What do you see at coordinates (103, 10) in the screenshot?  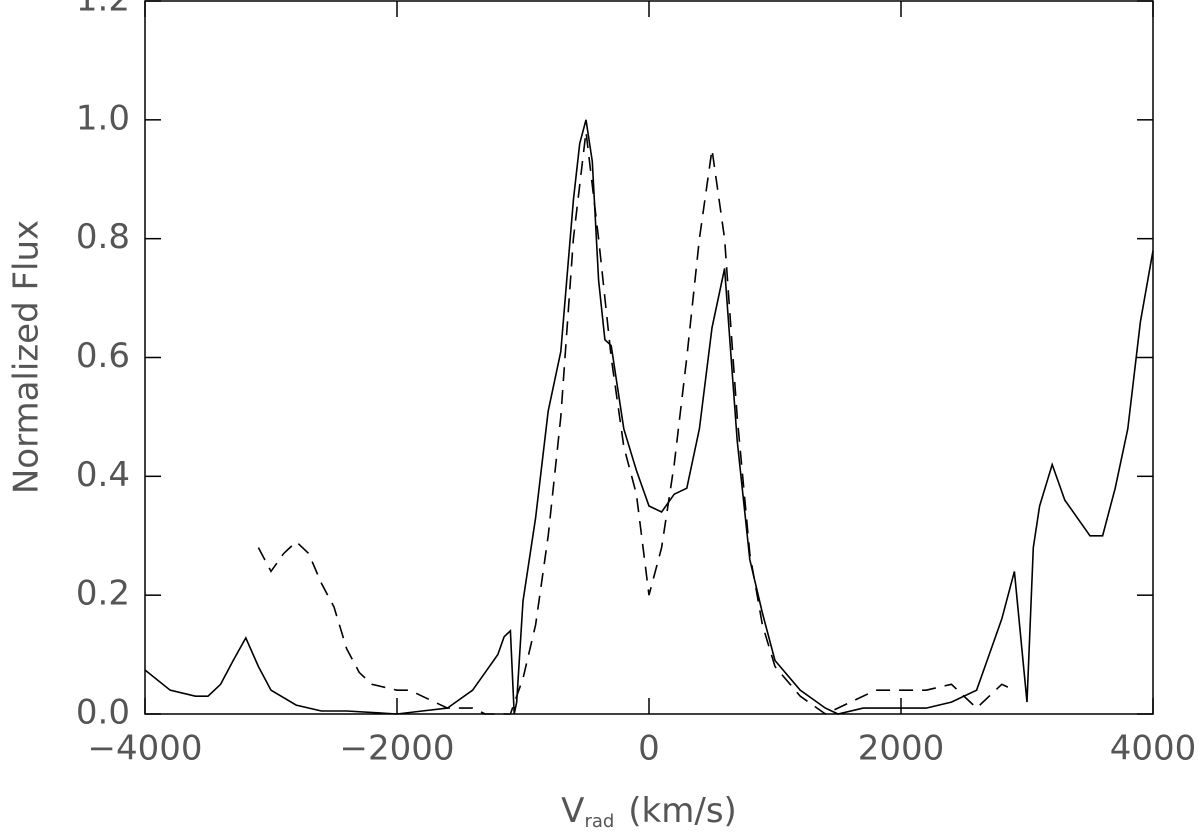 I see `y-tick-label: 1.2` at bounding box center [103, 10].